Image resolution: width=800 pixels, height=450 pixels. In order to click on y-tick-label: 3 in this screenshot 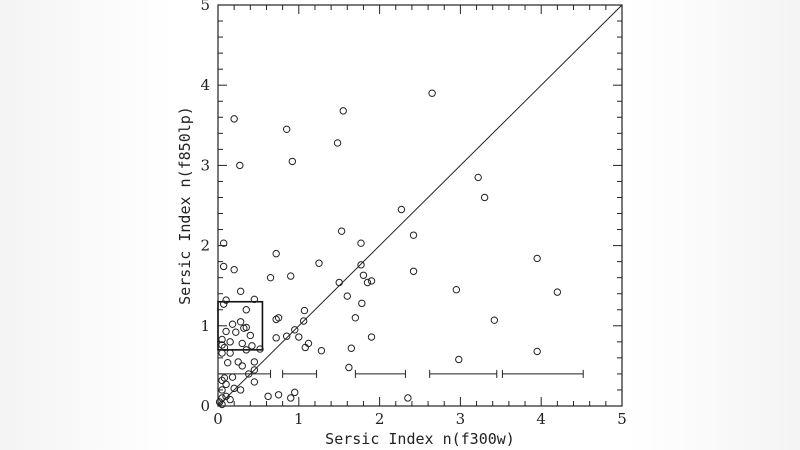, I will do `click(205, 165)`.